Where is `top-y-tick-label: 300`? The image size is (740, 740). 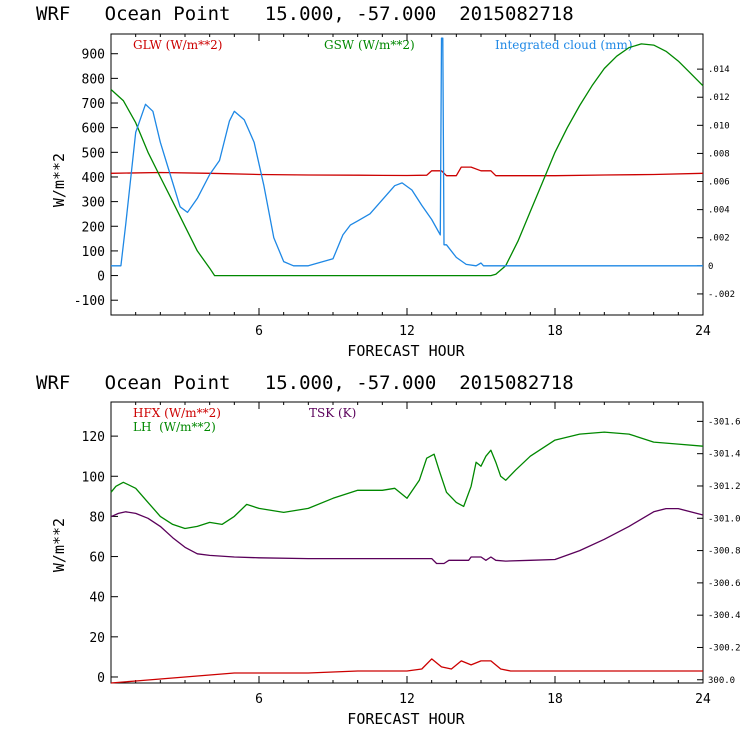
top-y-tick-label: 300 is located at coordinates (93, 203).